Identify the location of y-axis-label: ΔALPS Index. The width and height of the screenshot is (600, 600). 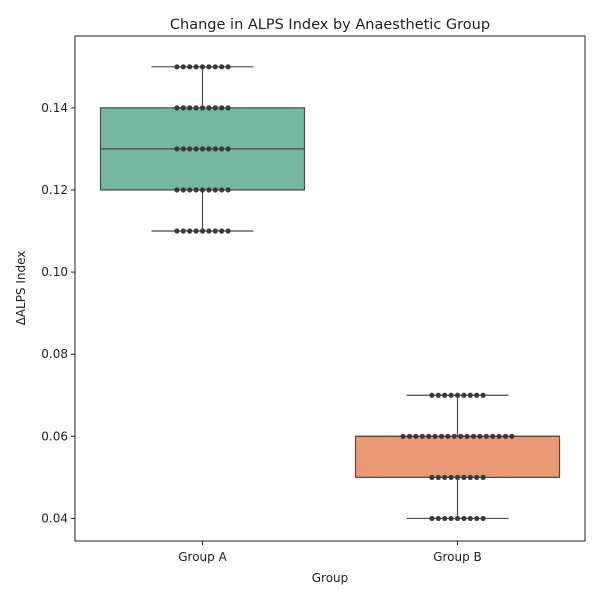
(21, 288).